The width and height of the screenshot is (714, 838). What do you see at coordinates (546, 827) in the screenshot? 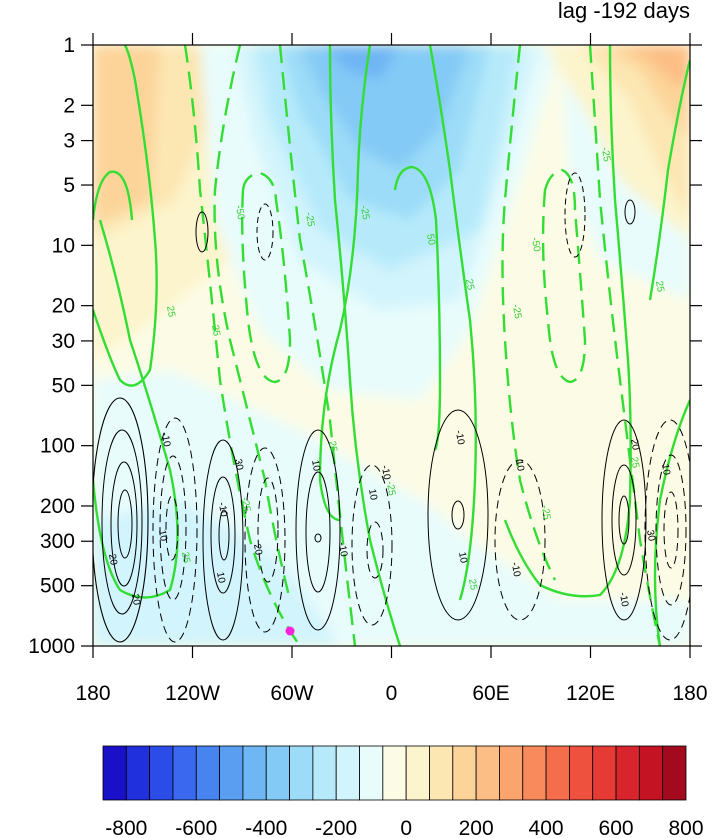
I see `colorbar-label: 400` at bounding box center [546, 827].